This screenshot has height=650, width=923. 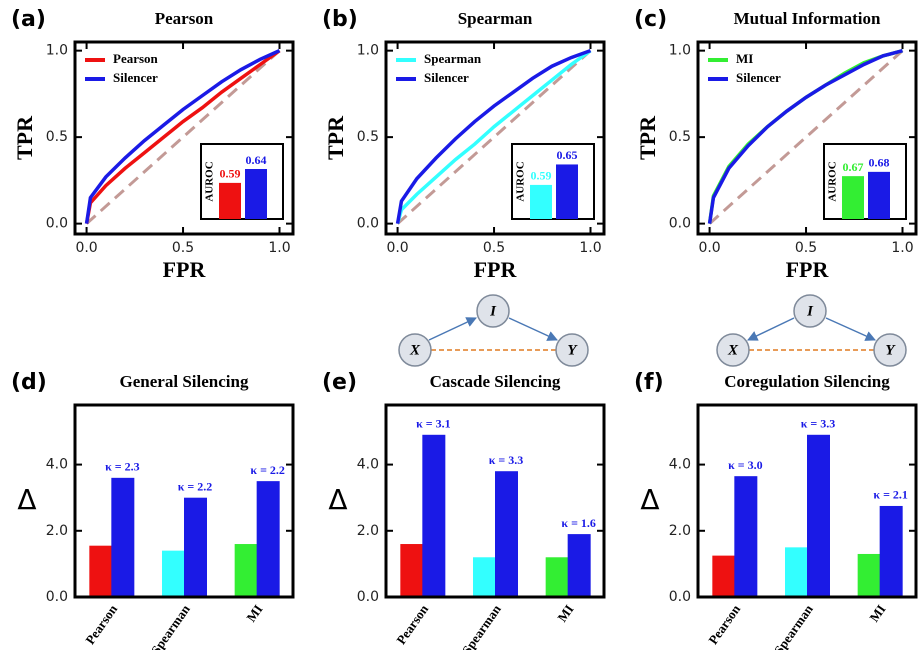 I want to click on legend-label: MI, so click(x=744, y=58).